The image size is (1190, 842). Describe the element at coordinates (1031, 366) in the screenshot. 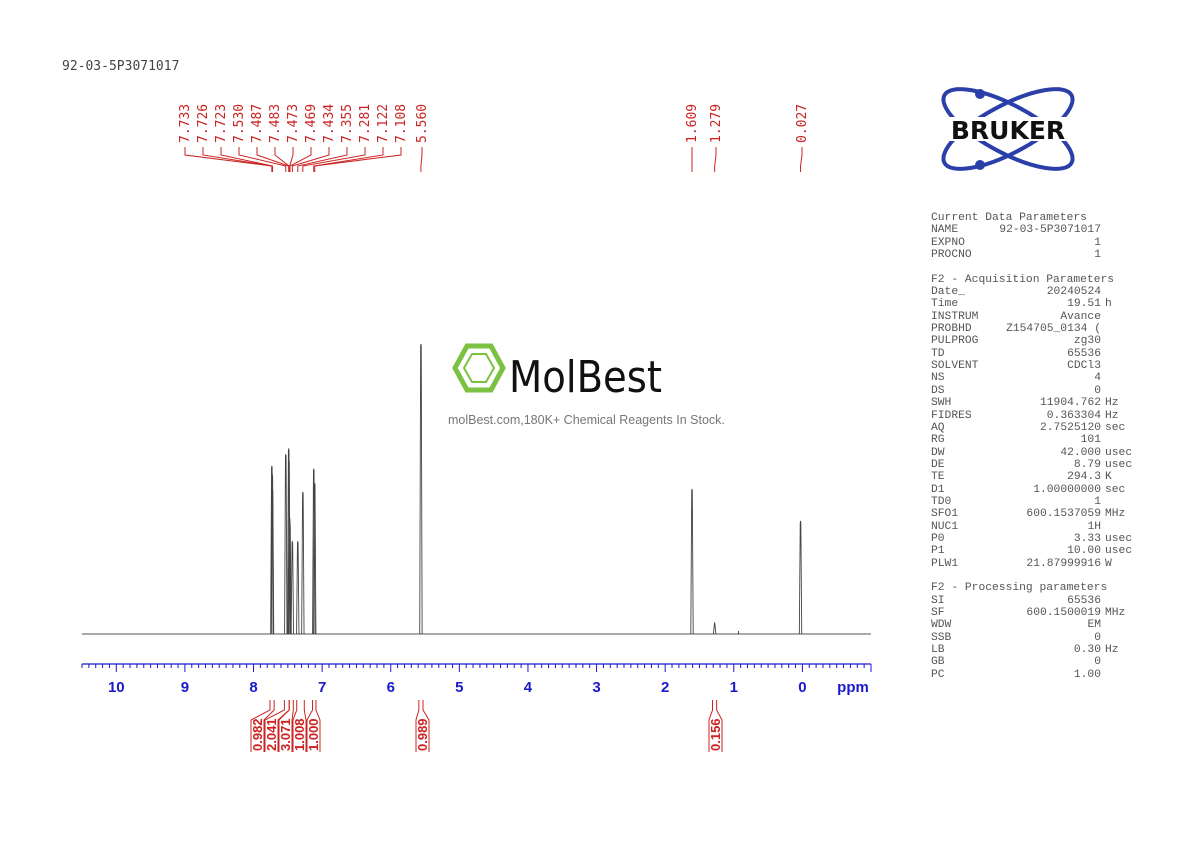

I see `parameter-row: SOLVENT CDCl3` at that location.